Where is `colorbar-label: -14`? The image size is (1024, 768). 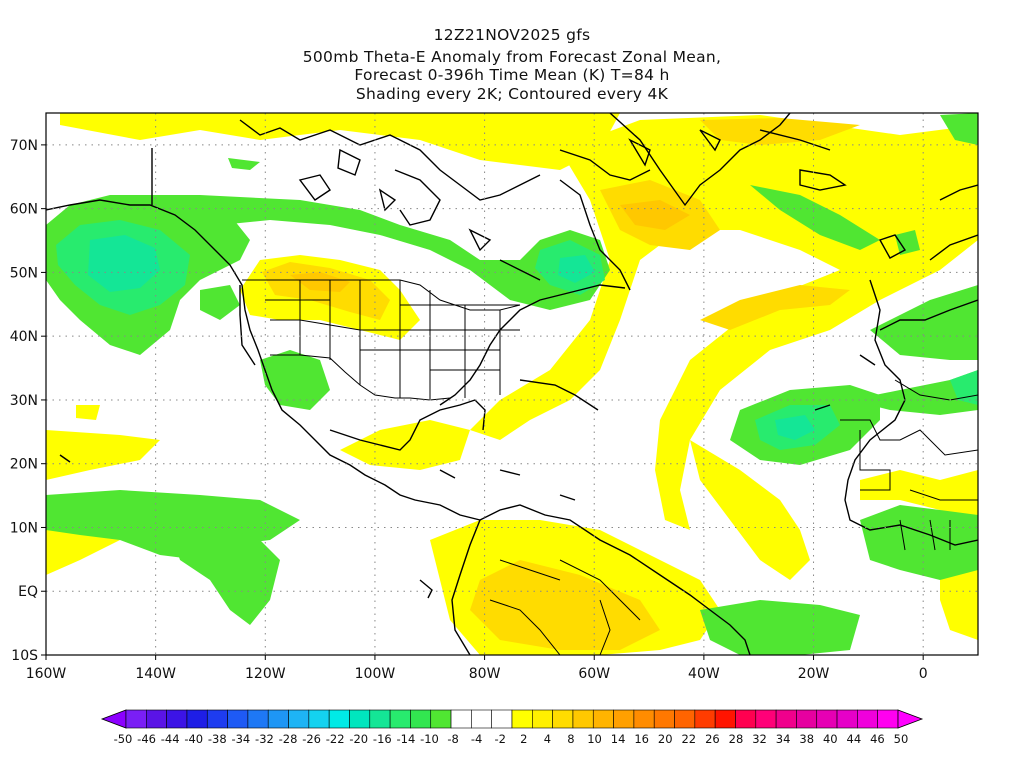
colorbar-label: -14 is located at coordinates (406, 739).